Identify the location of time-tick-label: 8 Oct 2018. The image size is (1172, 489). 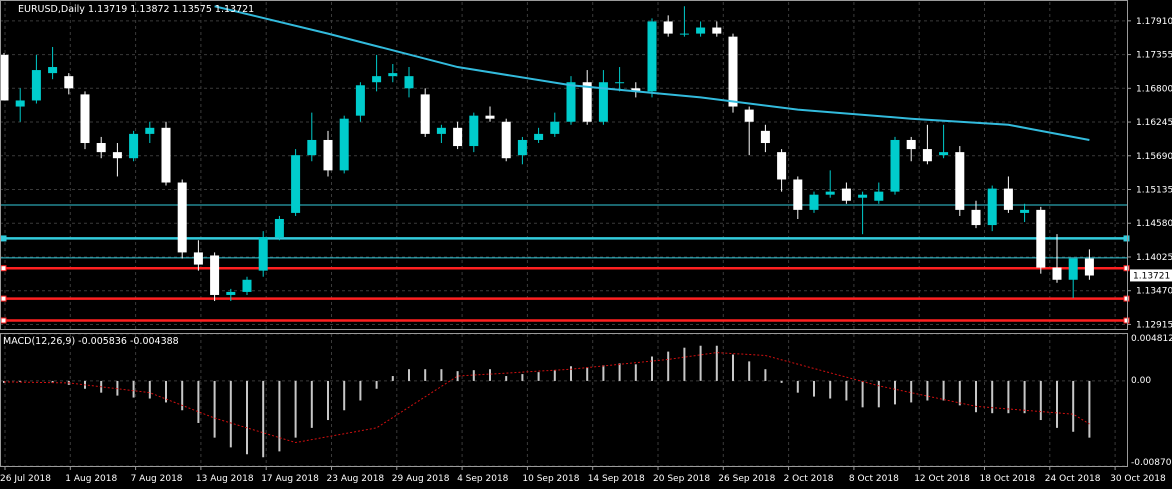
(874, 479).